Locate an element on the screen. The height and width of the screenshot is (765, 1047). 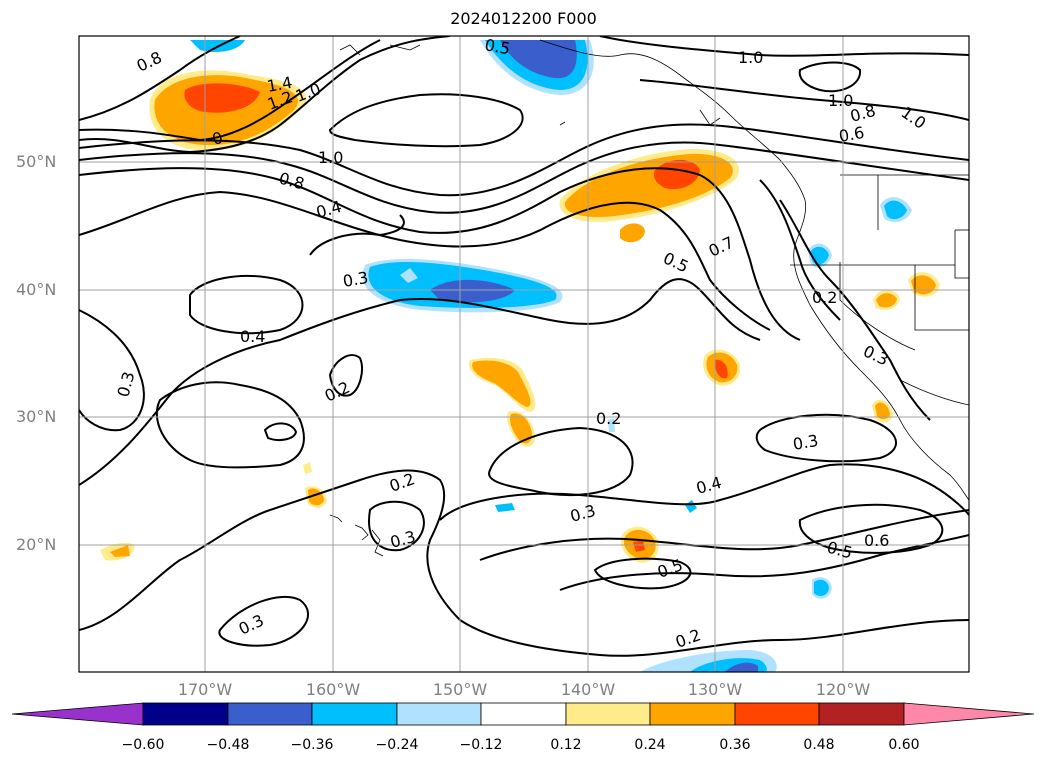
lon-label: 170°W is located at coordinates (205, 689).